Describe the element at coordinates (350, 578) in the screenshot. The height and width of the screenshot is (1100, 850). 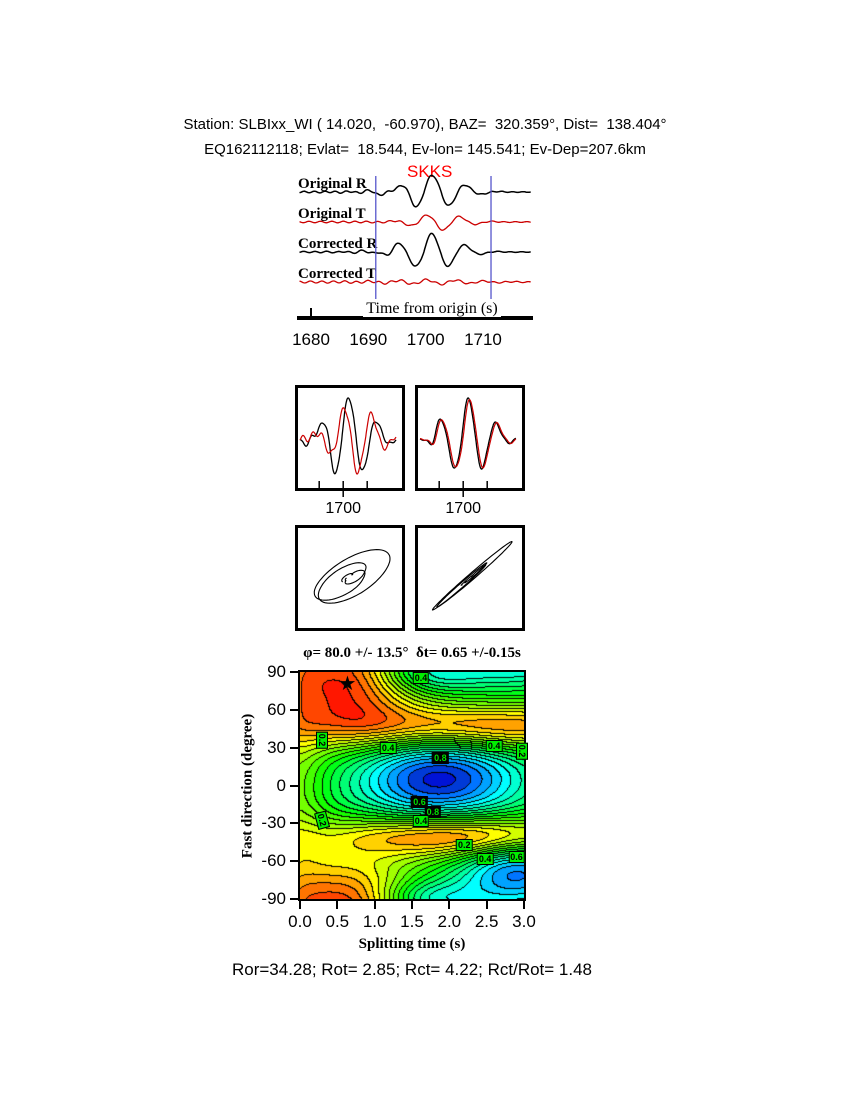
I see `particle-motion-box-original` at that location.